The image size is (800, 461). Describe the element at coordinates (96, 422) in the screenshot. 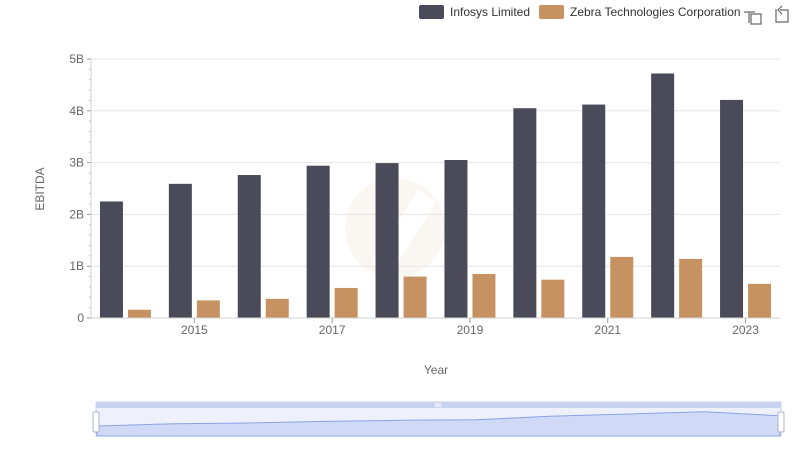

I see `slider-handle-left` at that location.